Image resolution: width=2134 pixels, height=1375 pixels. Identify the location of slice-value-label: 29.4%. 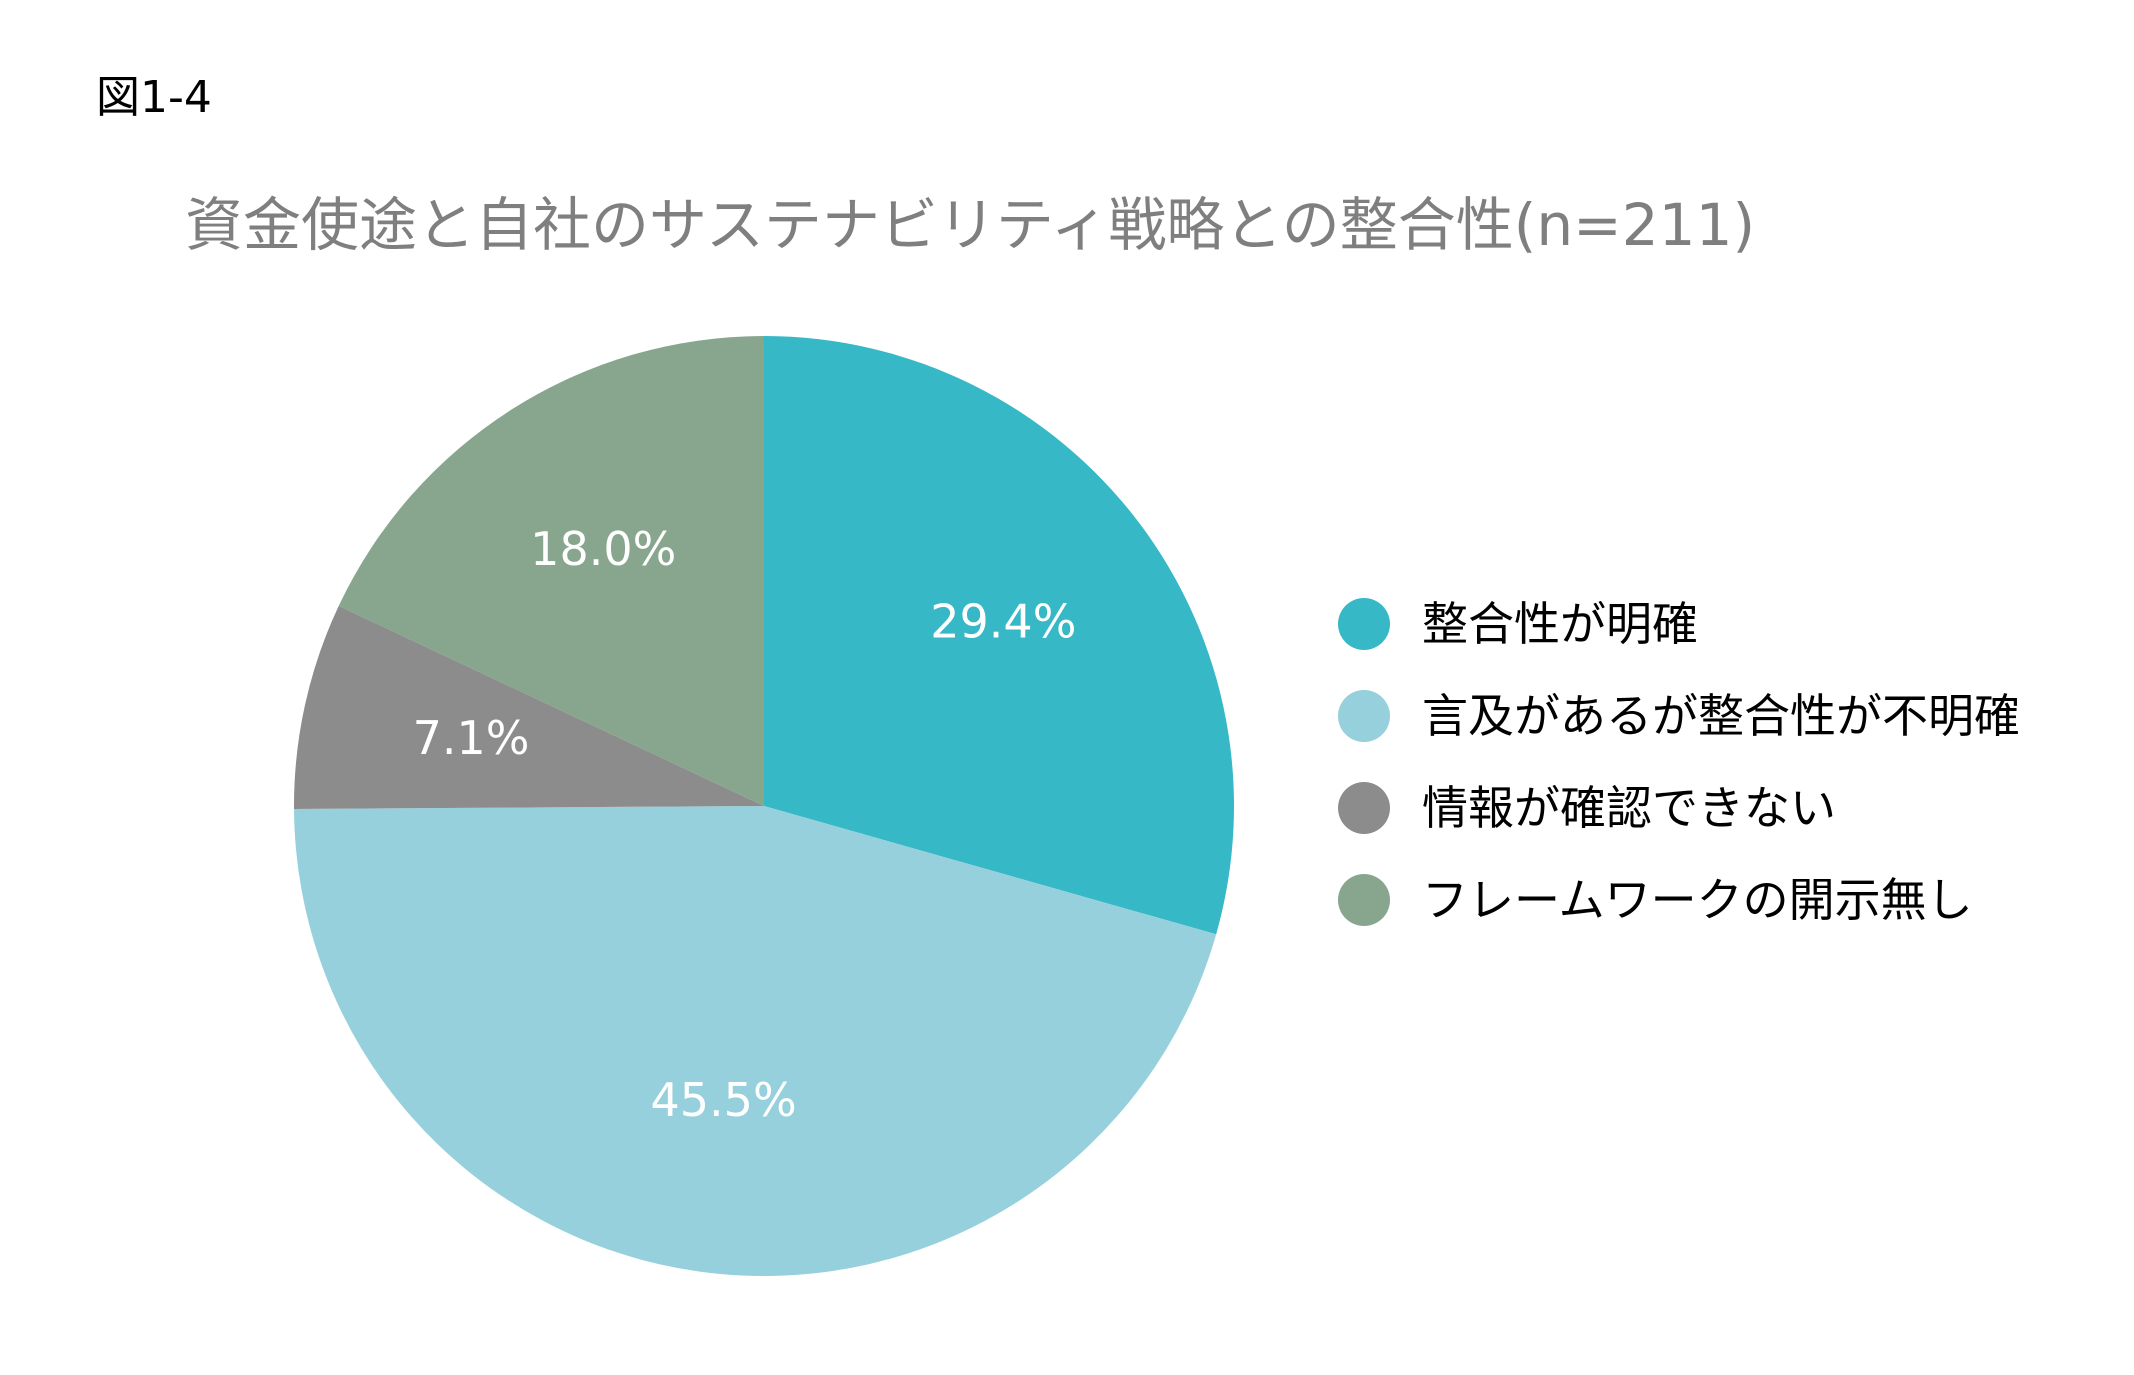
(1003, 622).